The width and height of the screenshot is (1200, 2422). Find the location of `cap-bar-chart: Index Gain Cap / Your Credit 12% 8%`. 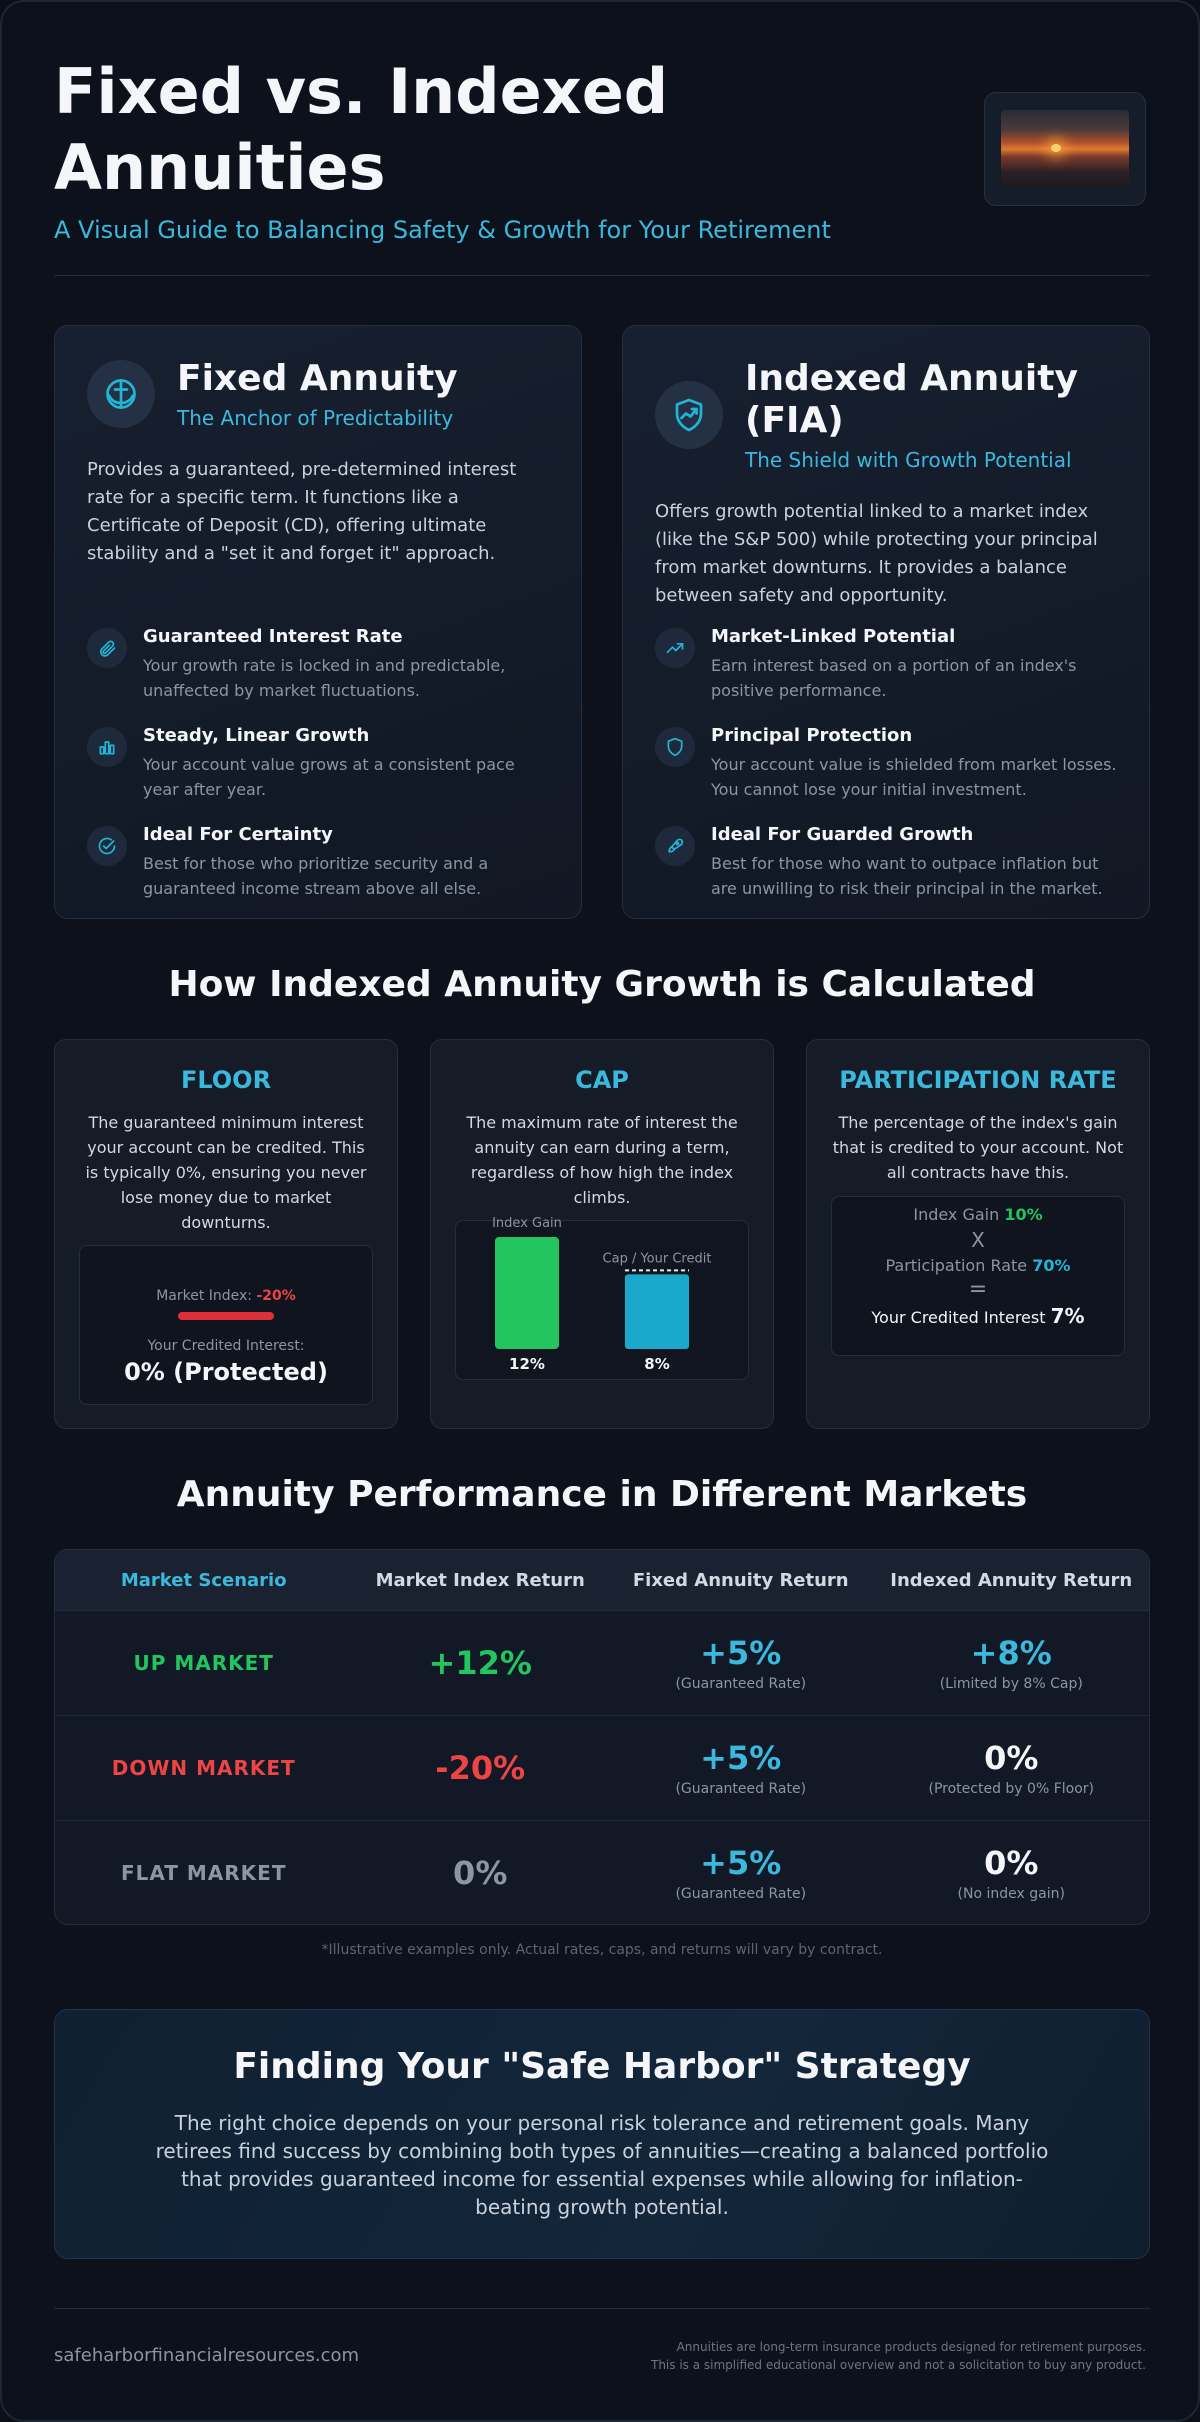

cap-bar-chart: Index Gain Cap / Your Credit 12% 8% is located at coordinates (602, 1294).